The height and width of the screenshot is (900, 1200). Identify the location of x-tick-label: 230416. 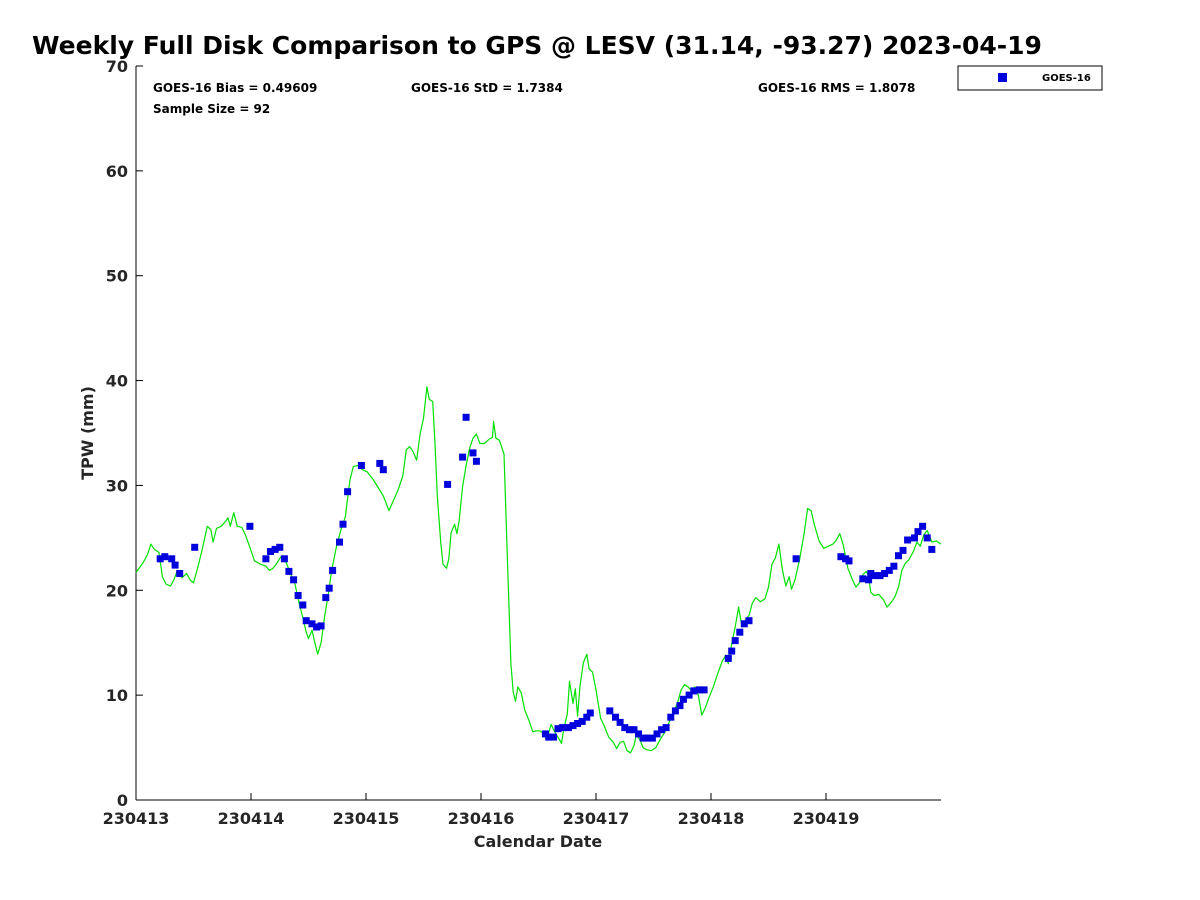
(481, 818).